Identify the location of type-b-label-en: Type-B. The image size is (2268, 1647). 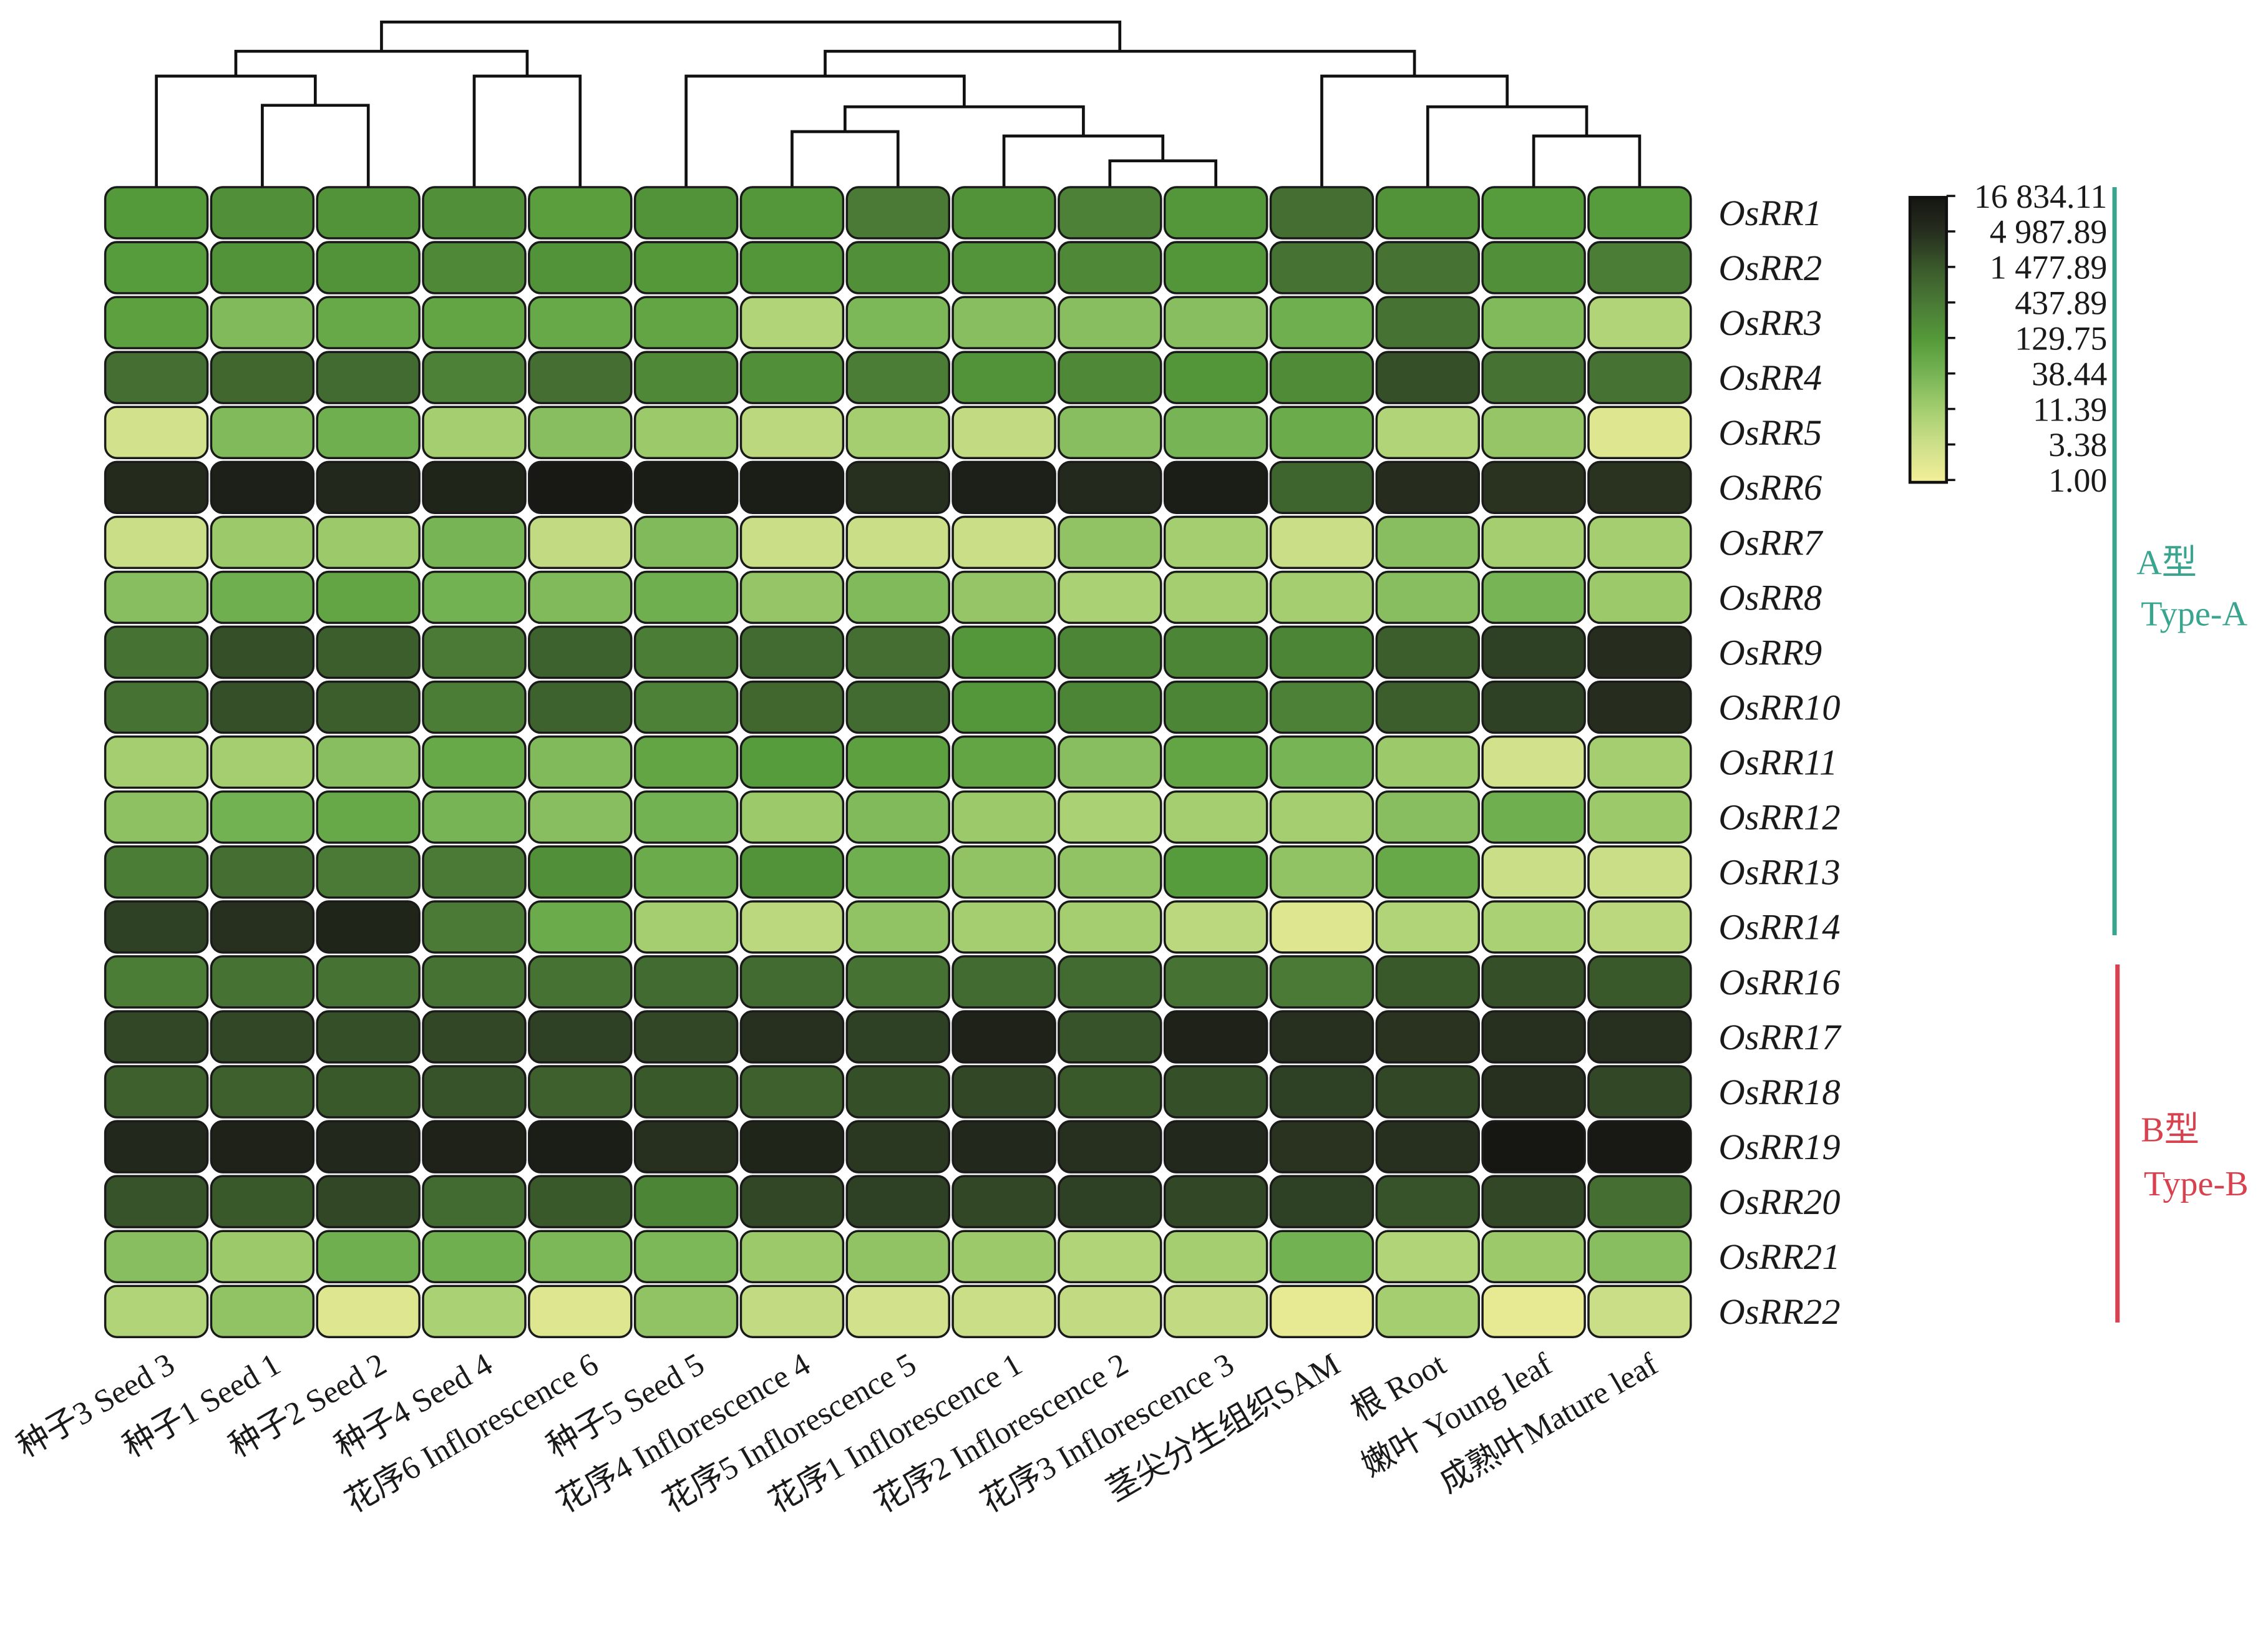
(2196, 1184).